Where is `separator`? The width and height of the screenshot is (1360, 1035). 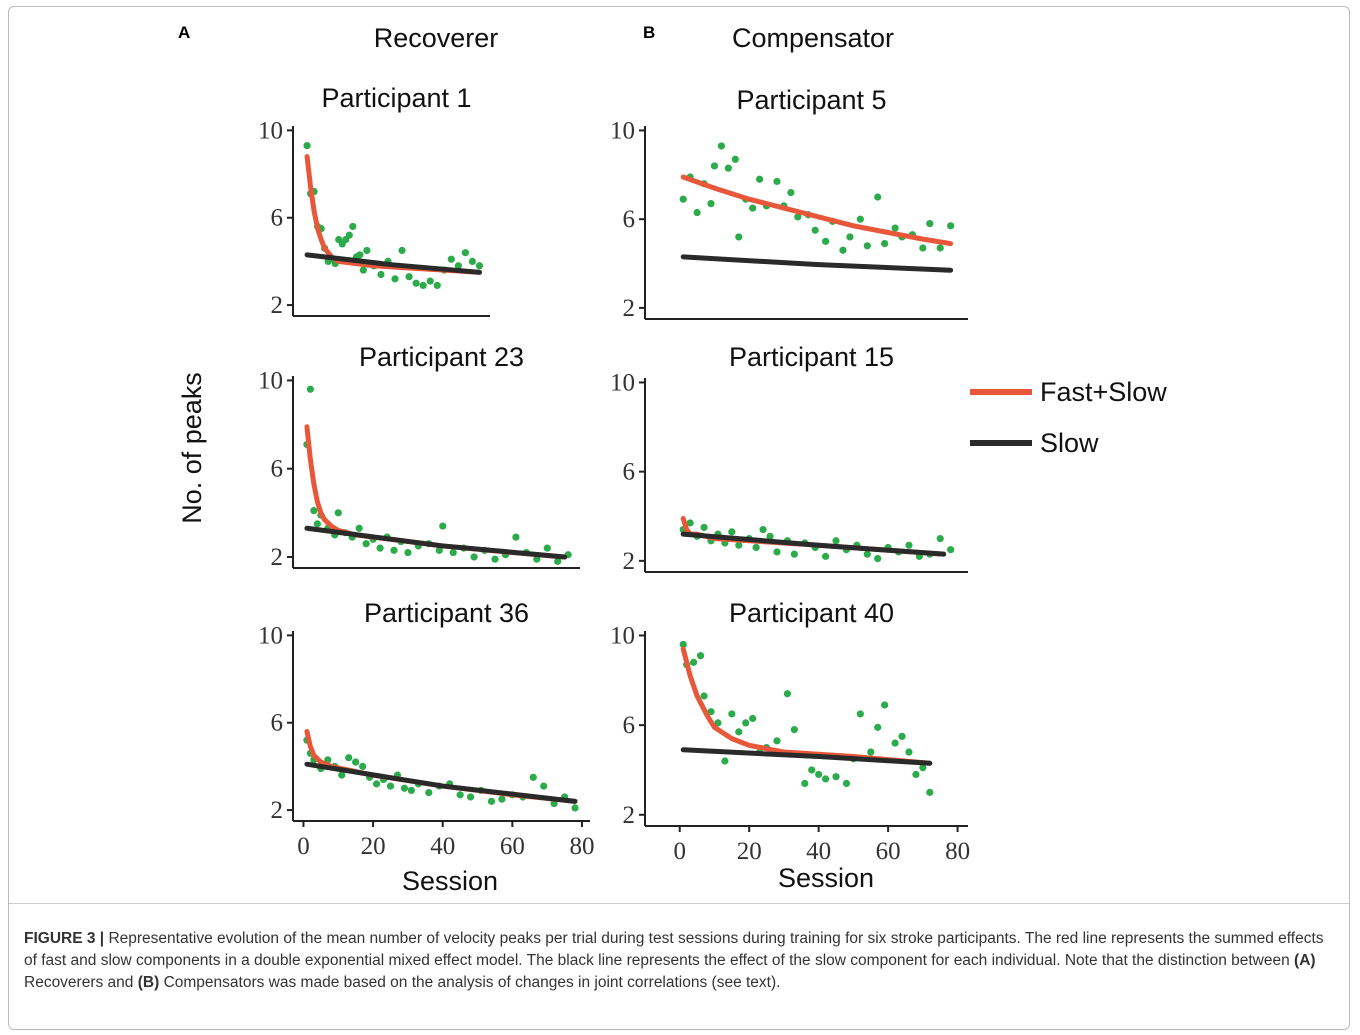 separator is located at coordinates (679, 903).